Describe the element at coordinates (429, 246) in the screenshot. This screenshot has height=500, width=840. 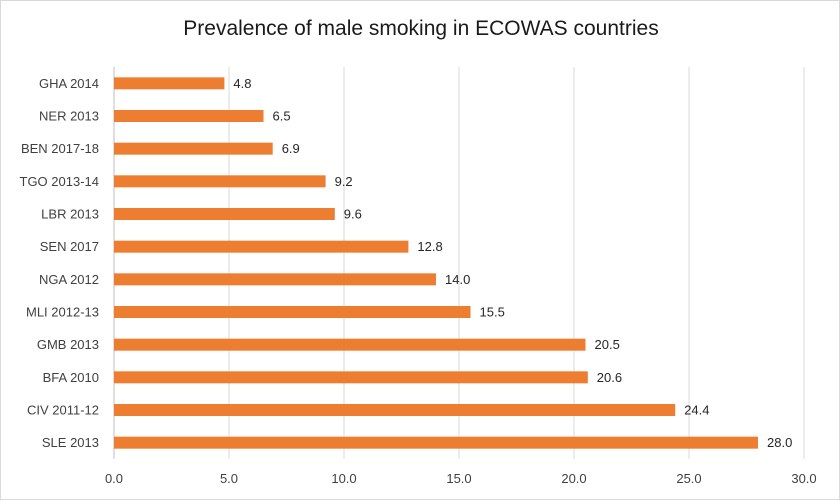
I see `data-label: 12.8` at that location.